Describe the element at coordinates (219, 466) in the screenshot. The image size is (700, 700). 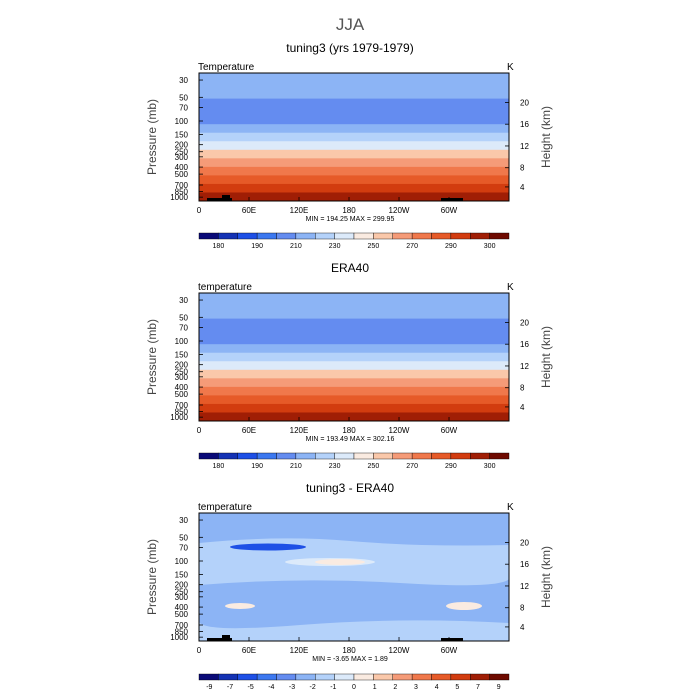
I see `colorbar-label: 180` at that location.